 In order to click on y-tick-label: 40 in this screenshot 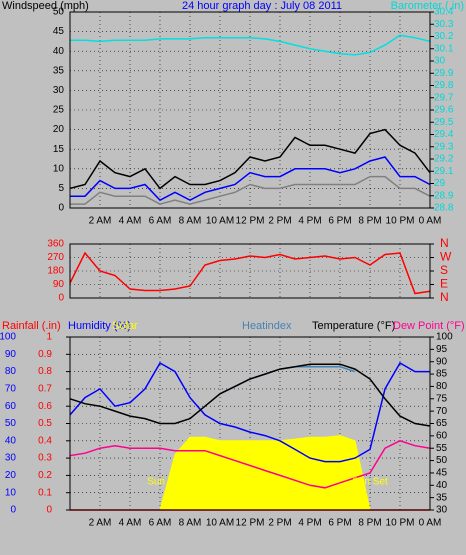, I will do `click(11, 440)`.